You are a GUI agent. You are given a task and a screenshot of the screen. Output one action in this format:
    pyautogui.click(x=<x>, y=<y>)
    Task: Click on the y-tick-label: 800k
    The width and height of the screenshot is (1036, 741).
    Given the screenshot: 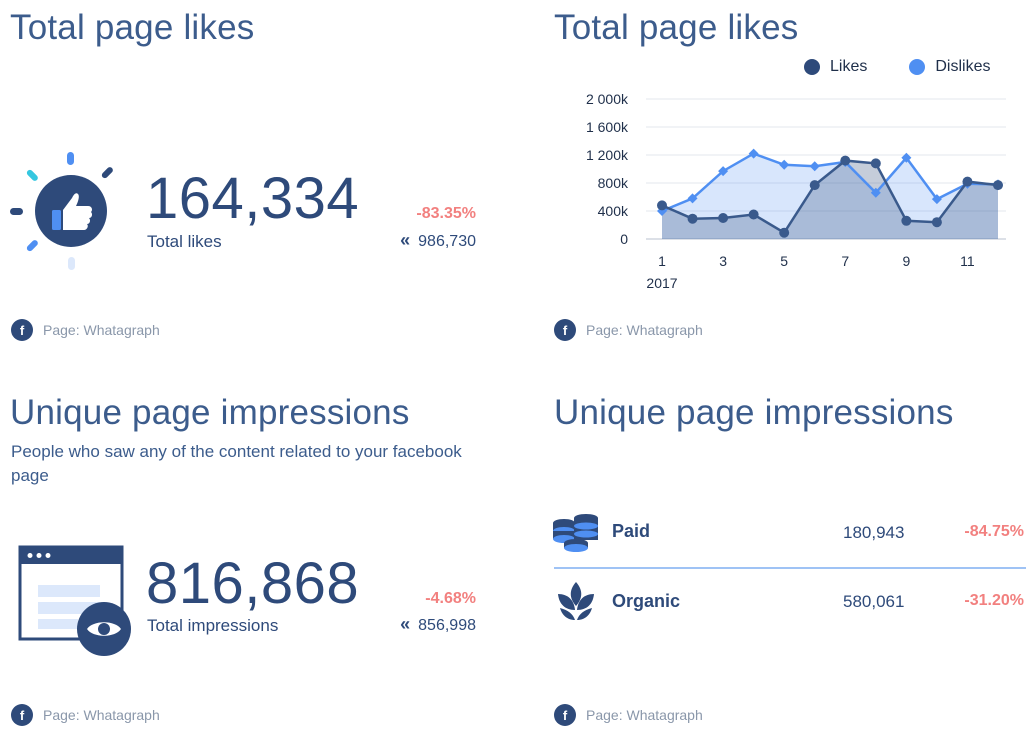 What is the action you would take?
    pyautogui.click(x=613, y=183)
    